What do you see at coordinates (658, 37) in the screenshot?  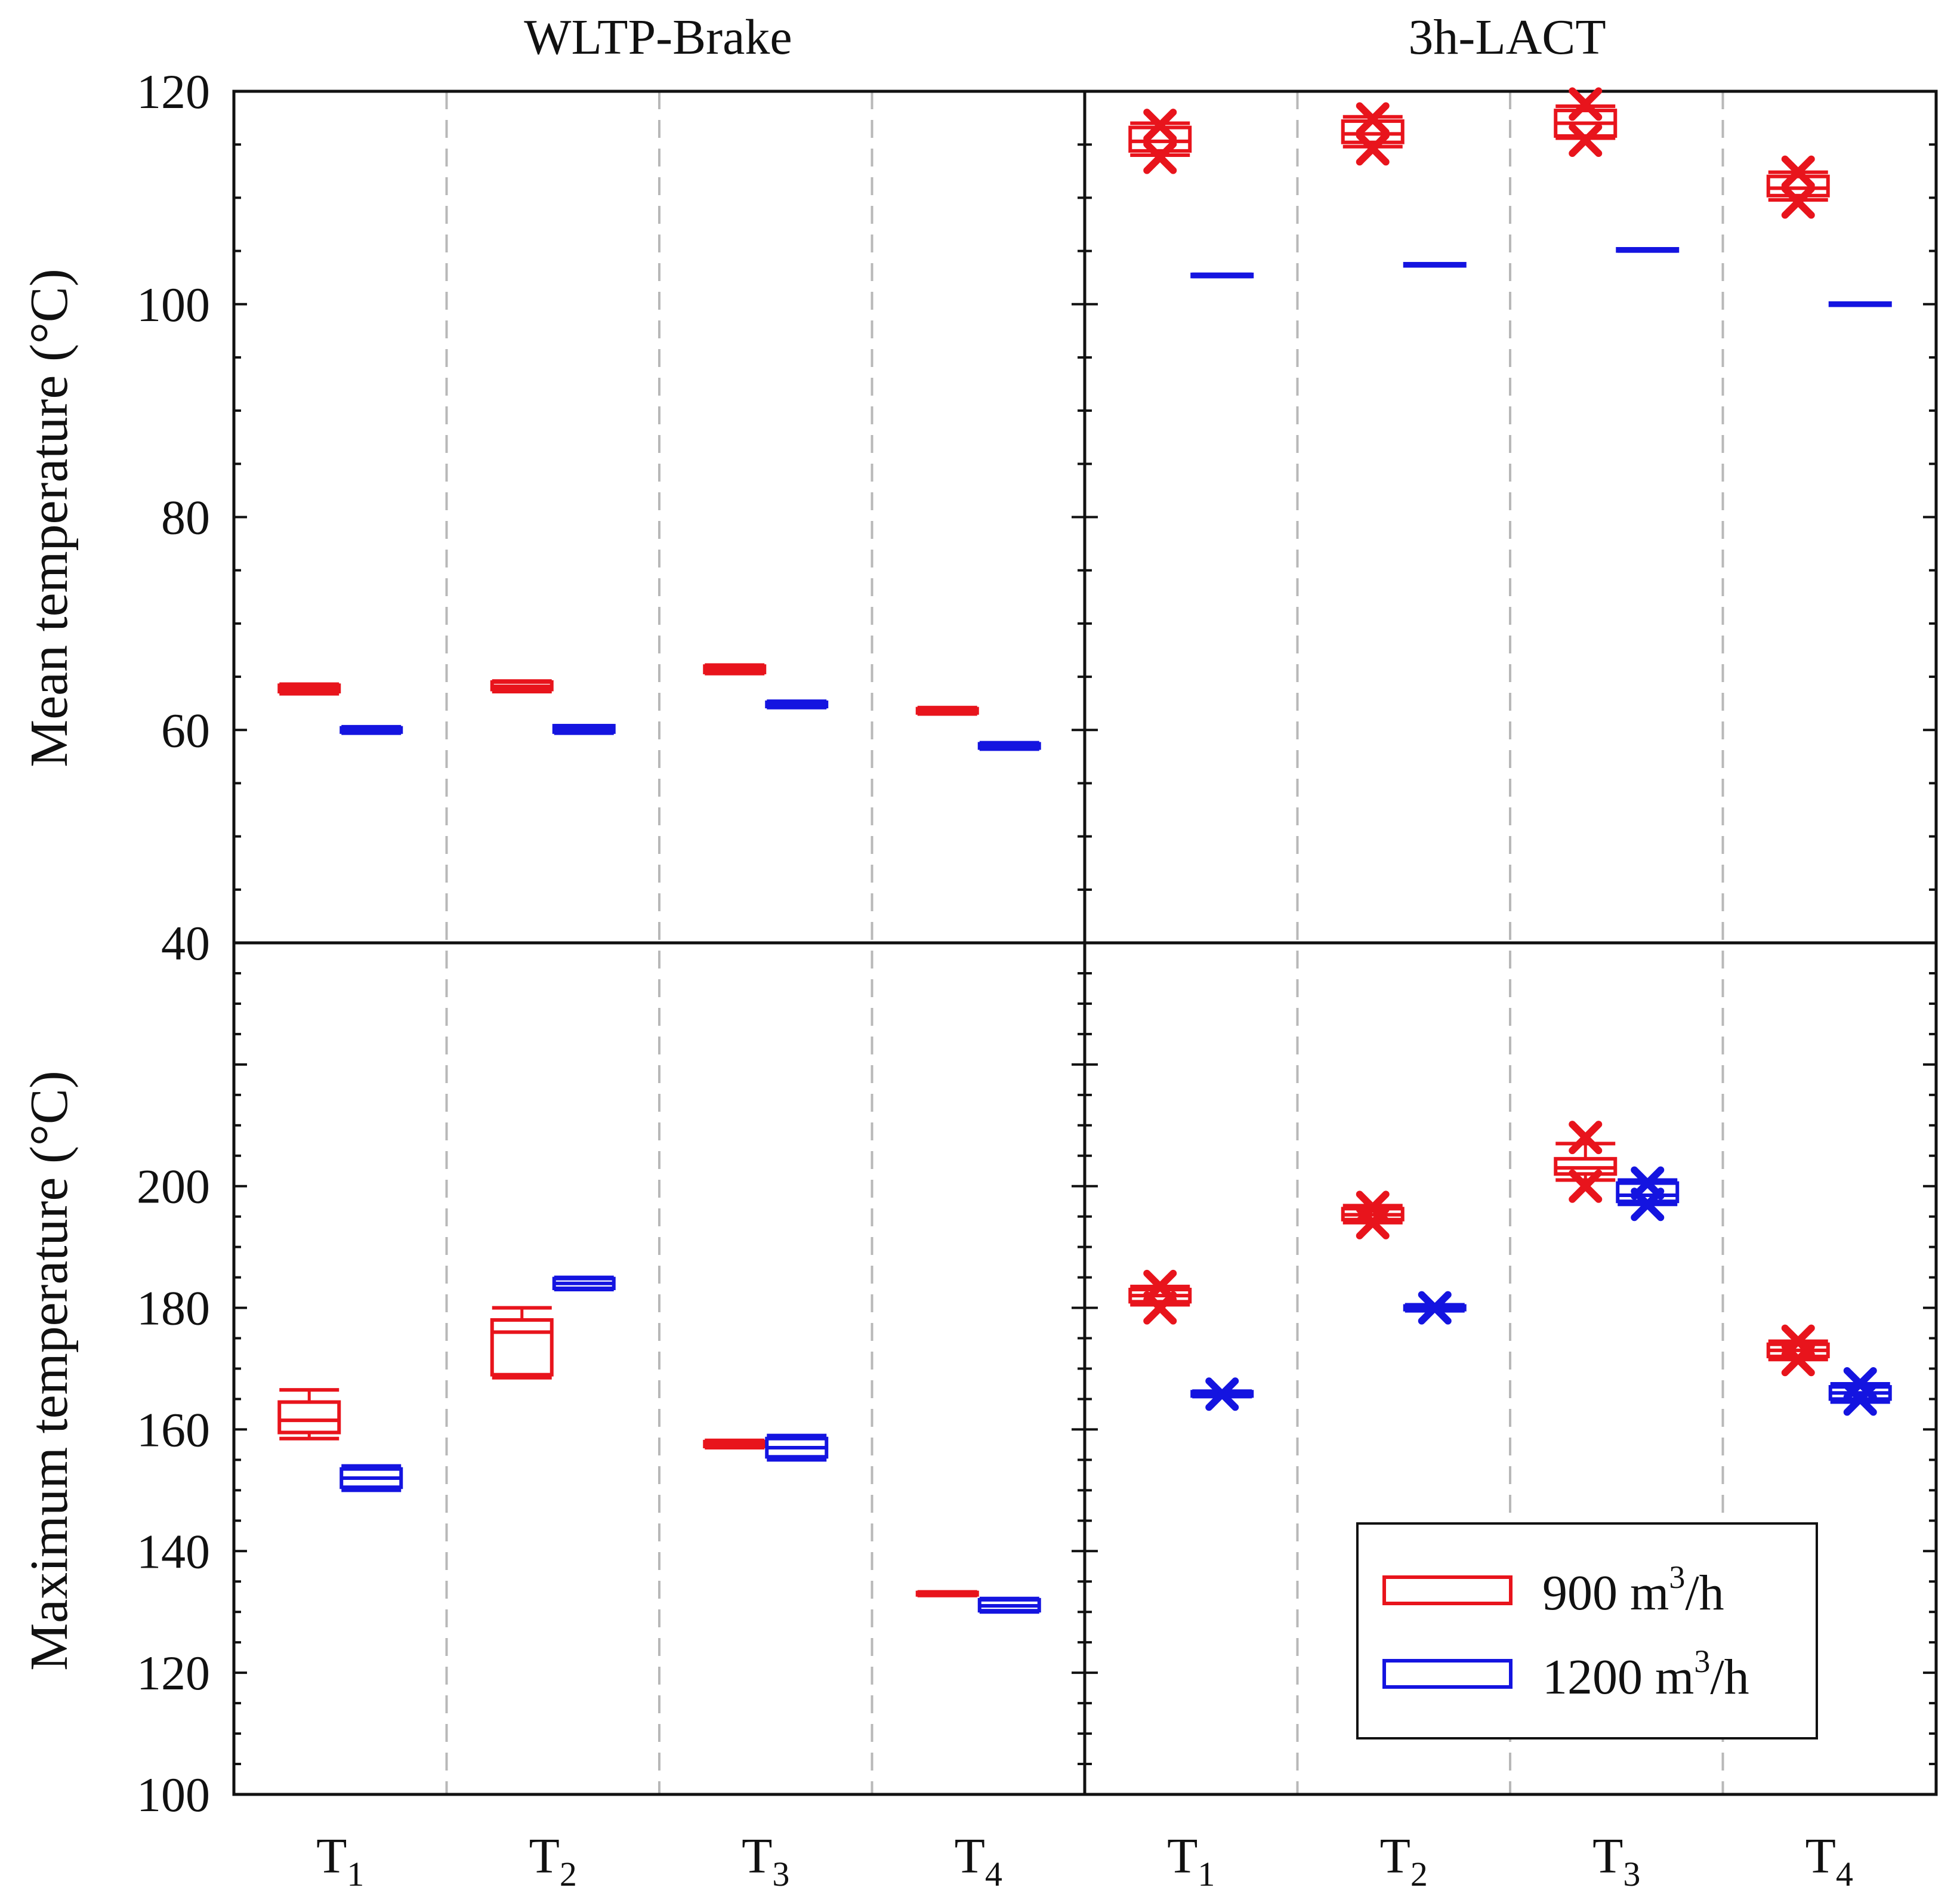 I see `column-title-wltp: WLTP-Brake` at bounding box center [658, 37].